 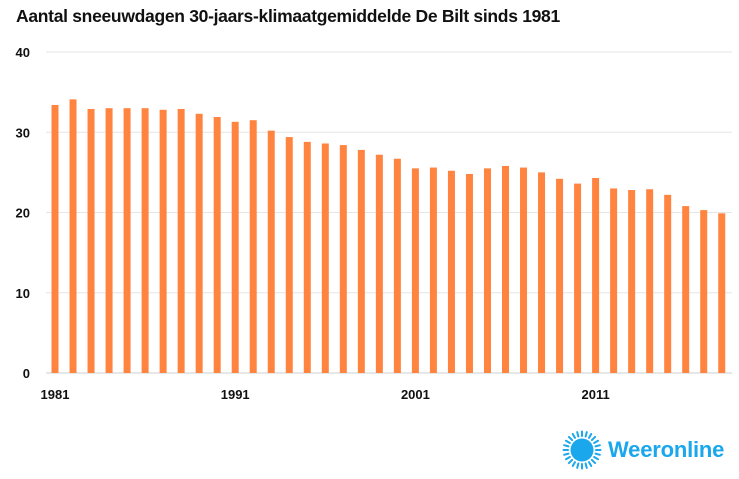 I want to click on bar-2000, so click(x=397, y=265).